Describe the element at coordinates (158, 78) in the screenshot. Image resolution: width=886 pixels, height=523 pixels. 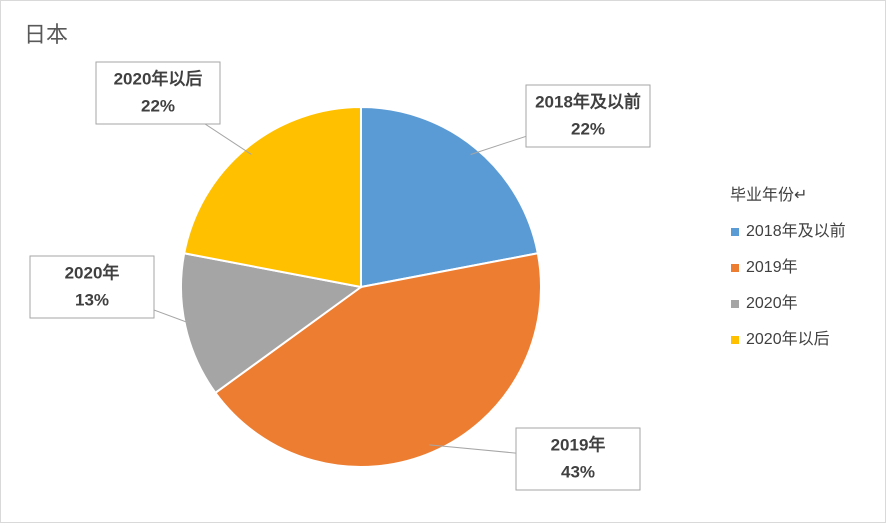
I see `callout-category: 2020年以后` at that location.